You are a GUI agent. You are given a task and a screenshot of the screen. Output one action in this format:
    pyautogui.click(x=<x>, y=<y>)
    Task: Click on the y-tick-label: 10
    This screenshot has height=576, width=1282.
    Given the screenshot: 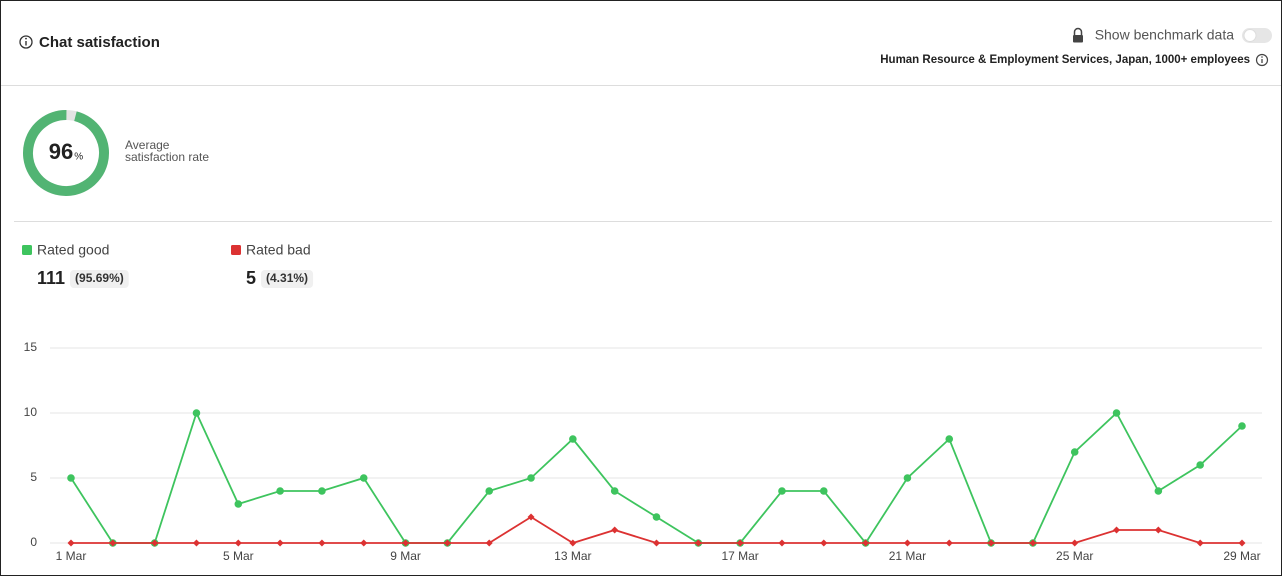 What is the action you would take?
    pyautogui.click(x=31, y=412)
    